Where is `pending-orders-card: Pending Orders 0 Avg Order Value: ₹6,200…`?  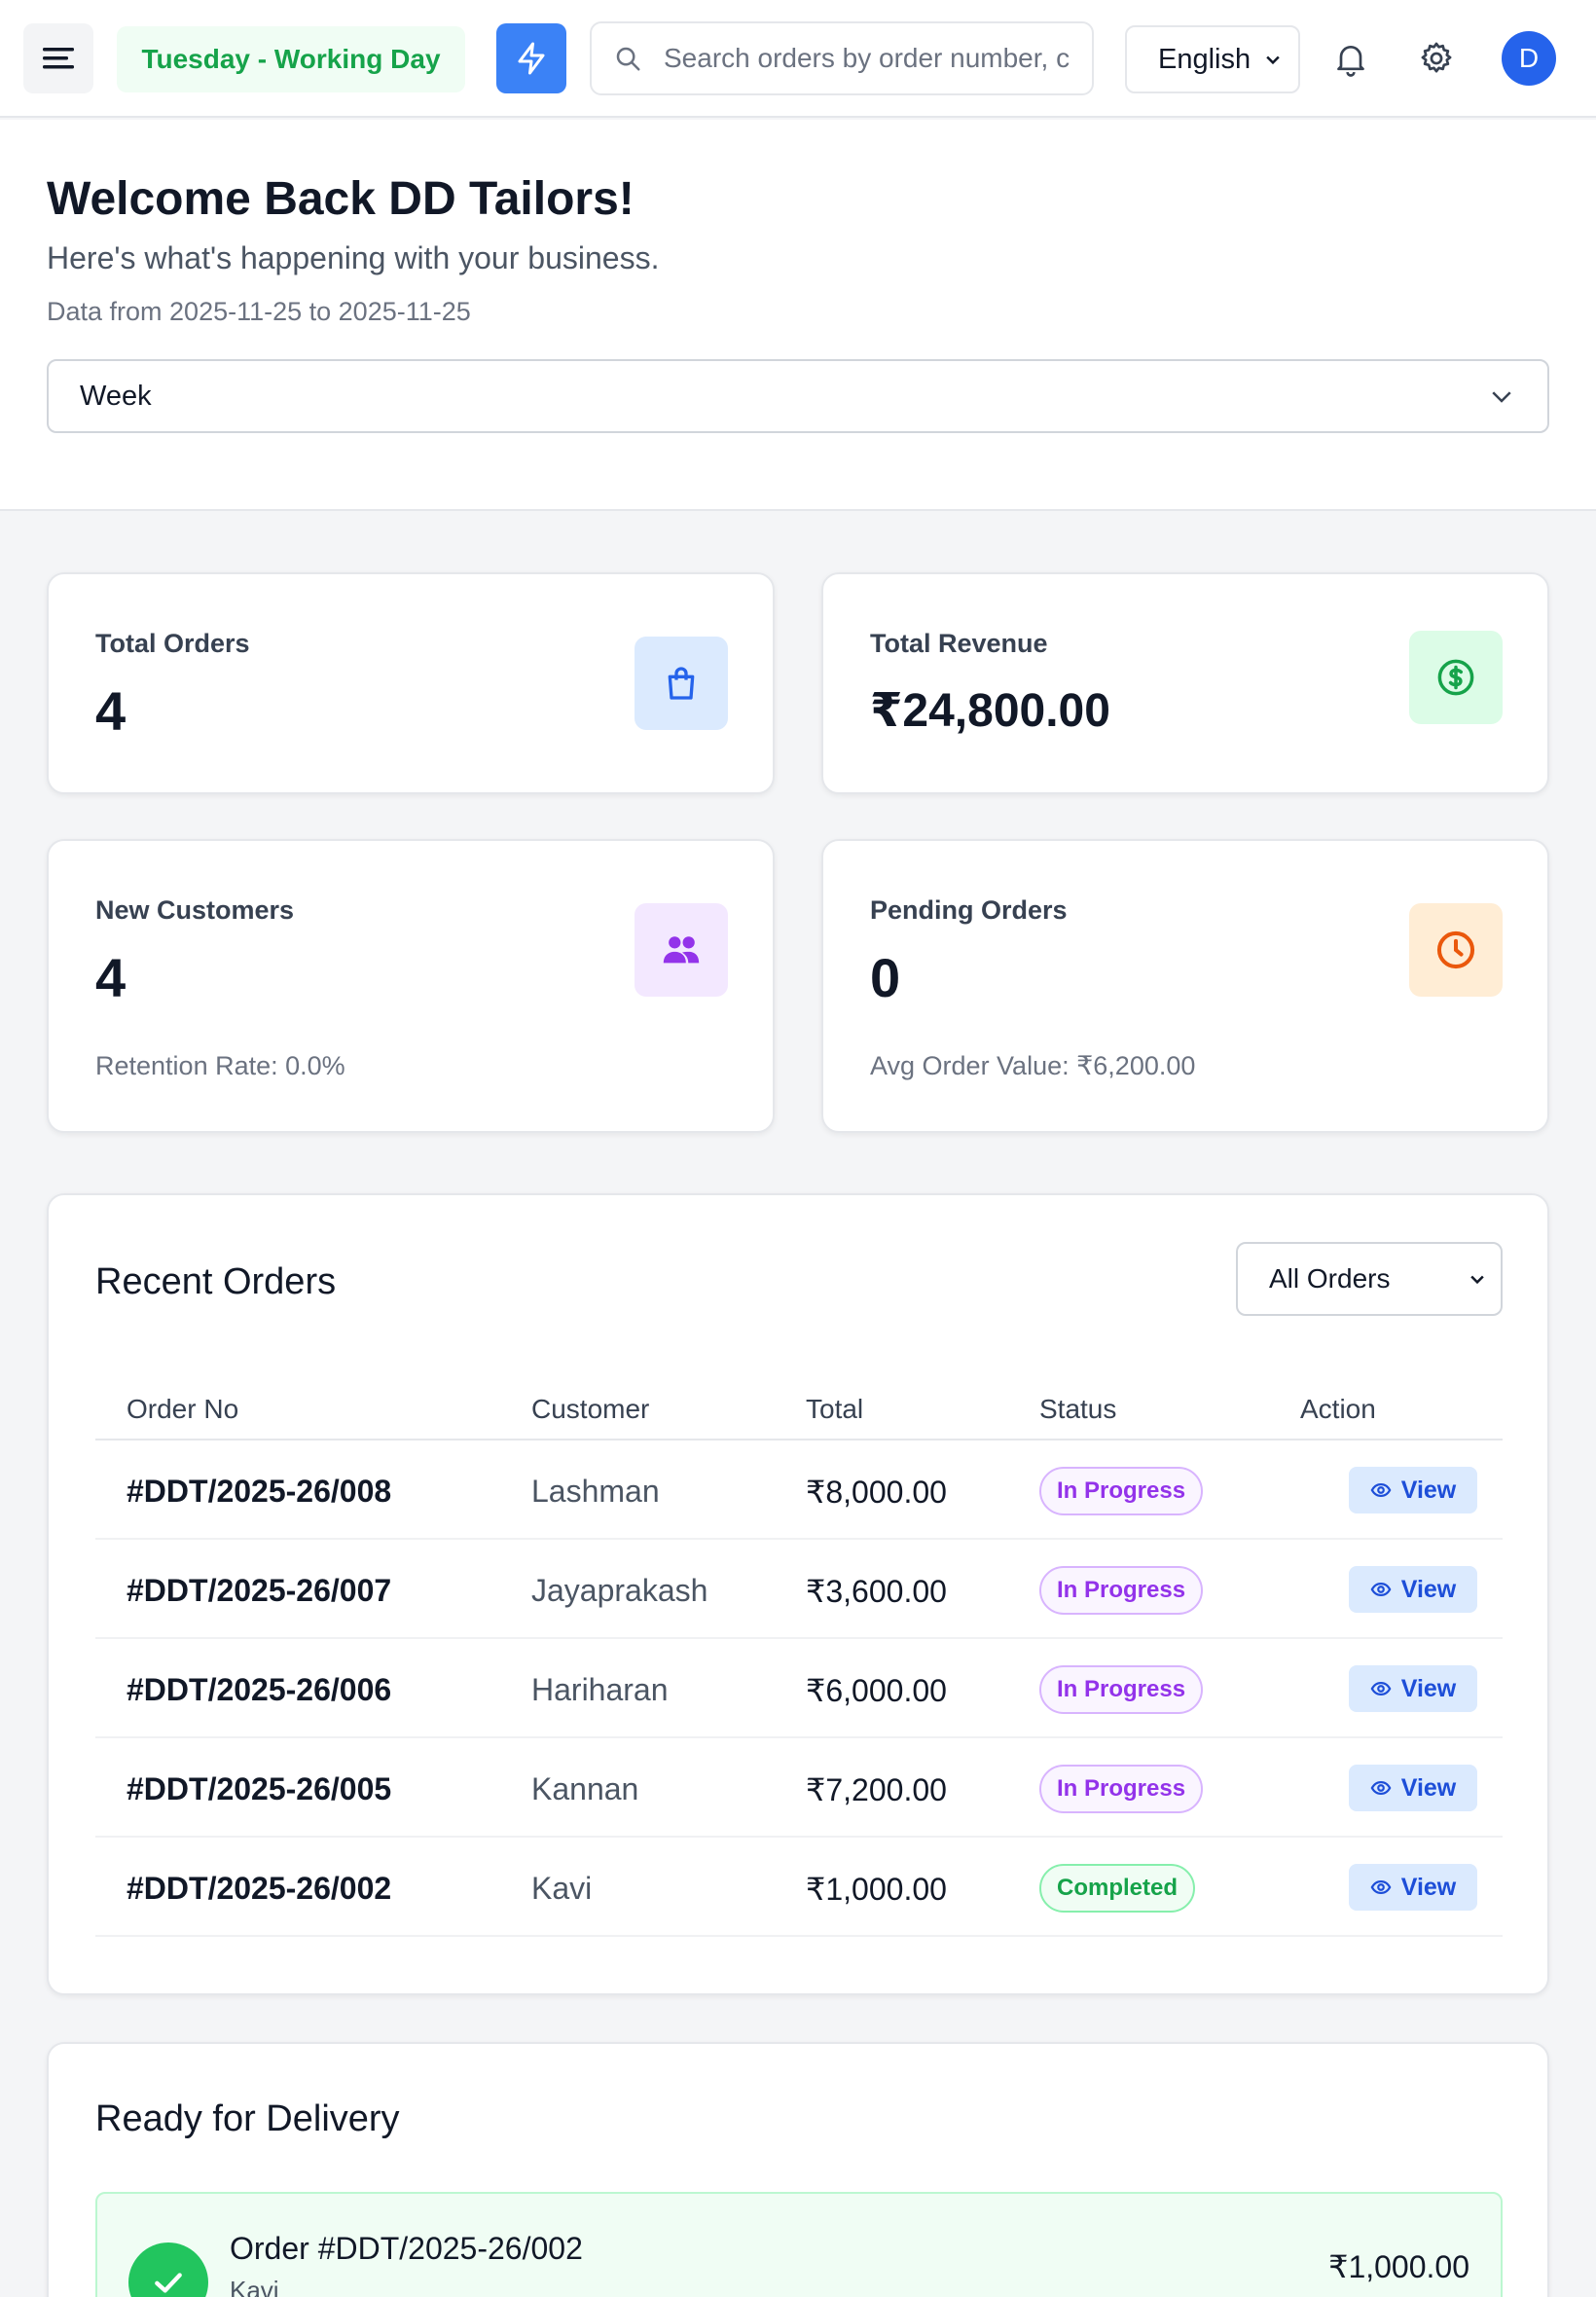
pending-orders-card: Pending Orders 0 Avg Order Value: ₹6,200… is located at coordinates (1185, 986).